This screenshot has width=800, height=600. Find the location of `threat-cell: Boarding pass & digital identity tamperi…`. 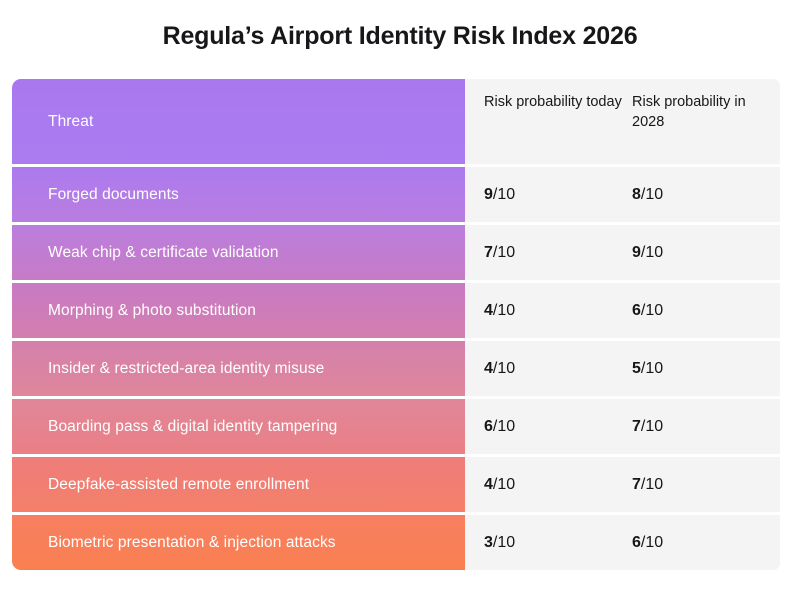

threat-cell: Boarding pass & digital identity tamperi… is located at coordinates (238, 426).